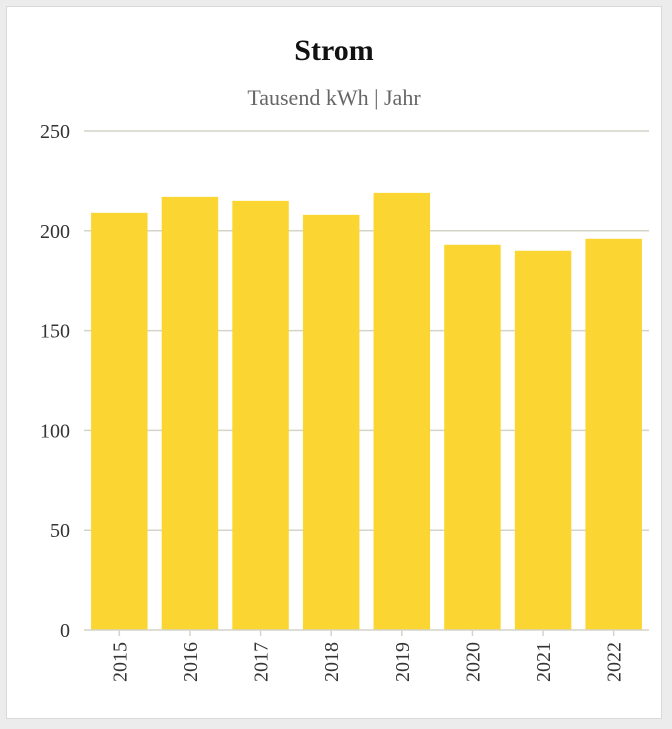 This screenshot has width=672, height=729. Describe the element at coordinates (60, 531) in the screenshot. I see `y-tick-label: 50` at that location.